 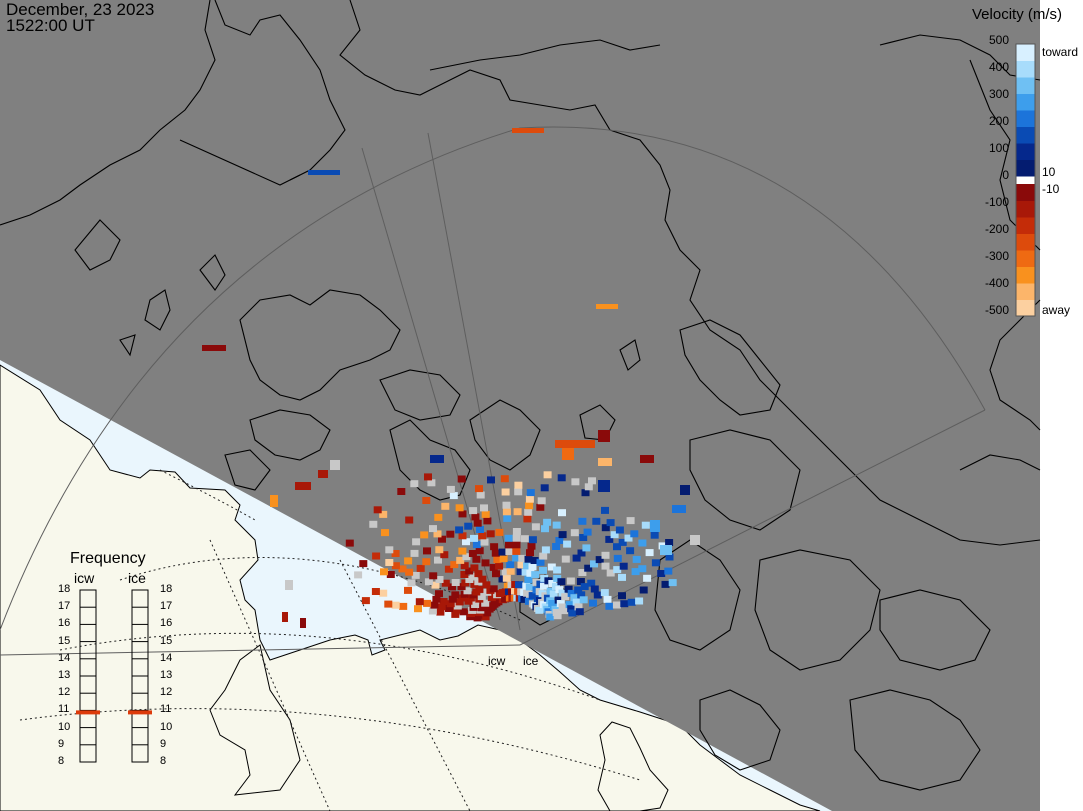 I want to click on radar-site-icw-label: icw, so click(x=497, y=661).